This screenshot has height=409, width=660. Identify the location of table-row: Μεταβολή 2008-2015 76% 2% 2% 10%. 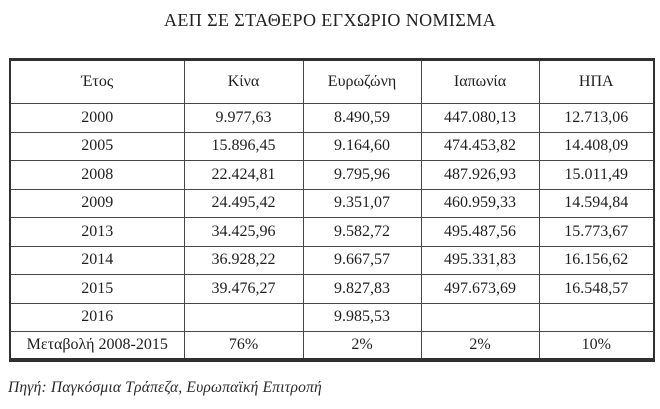
(332, 346).